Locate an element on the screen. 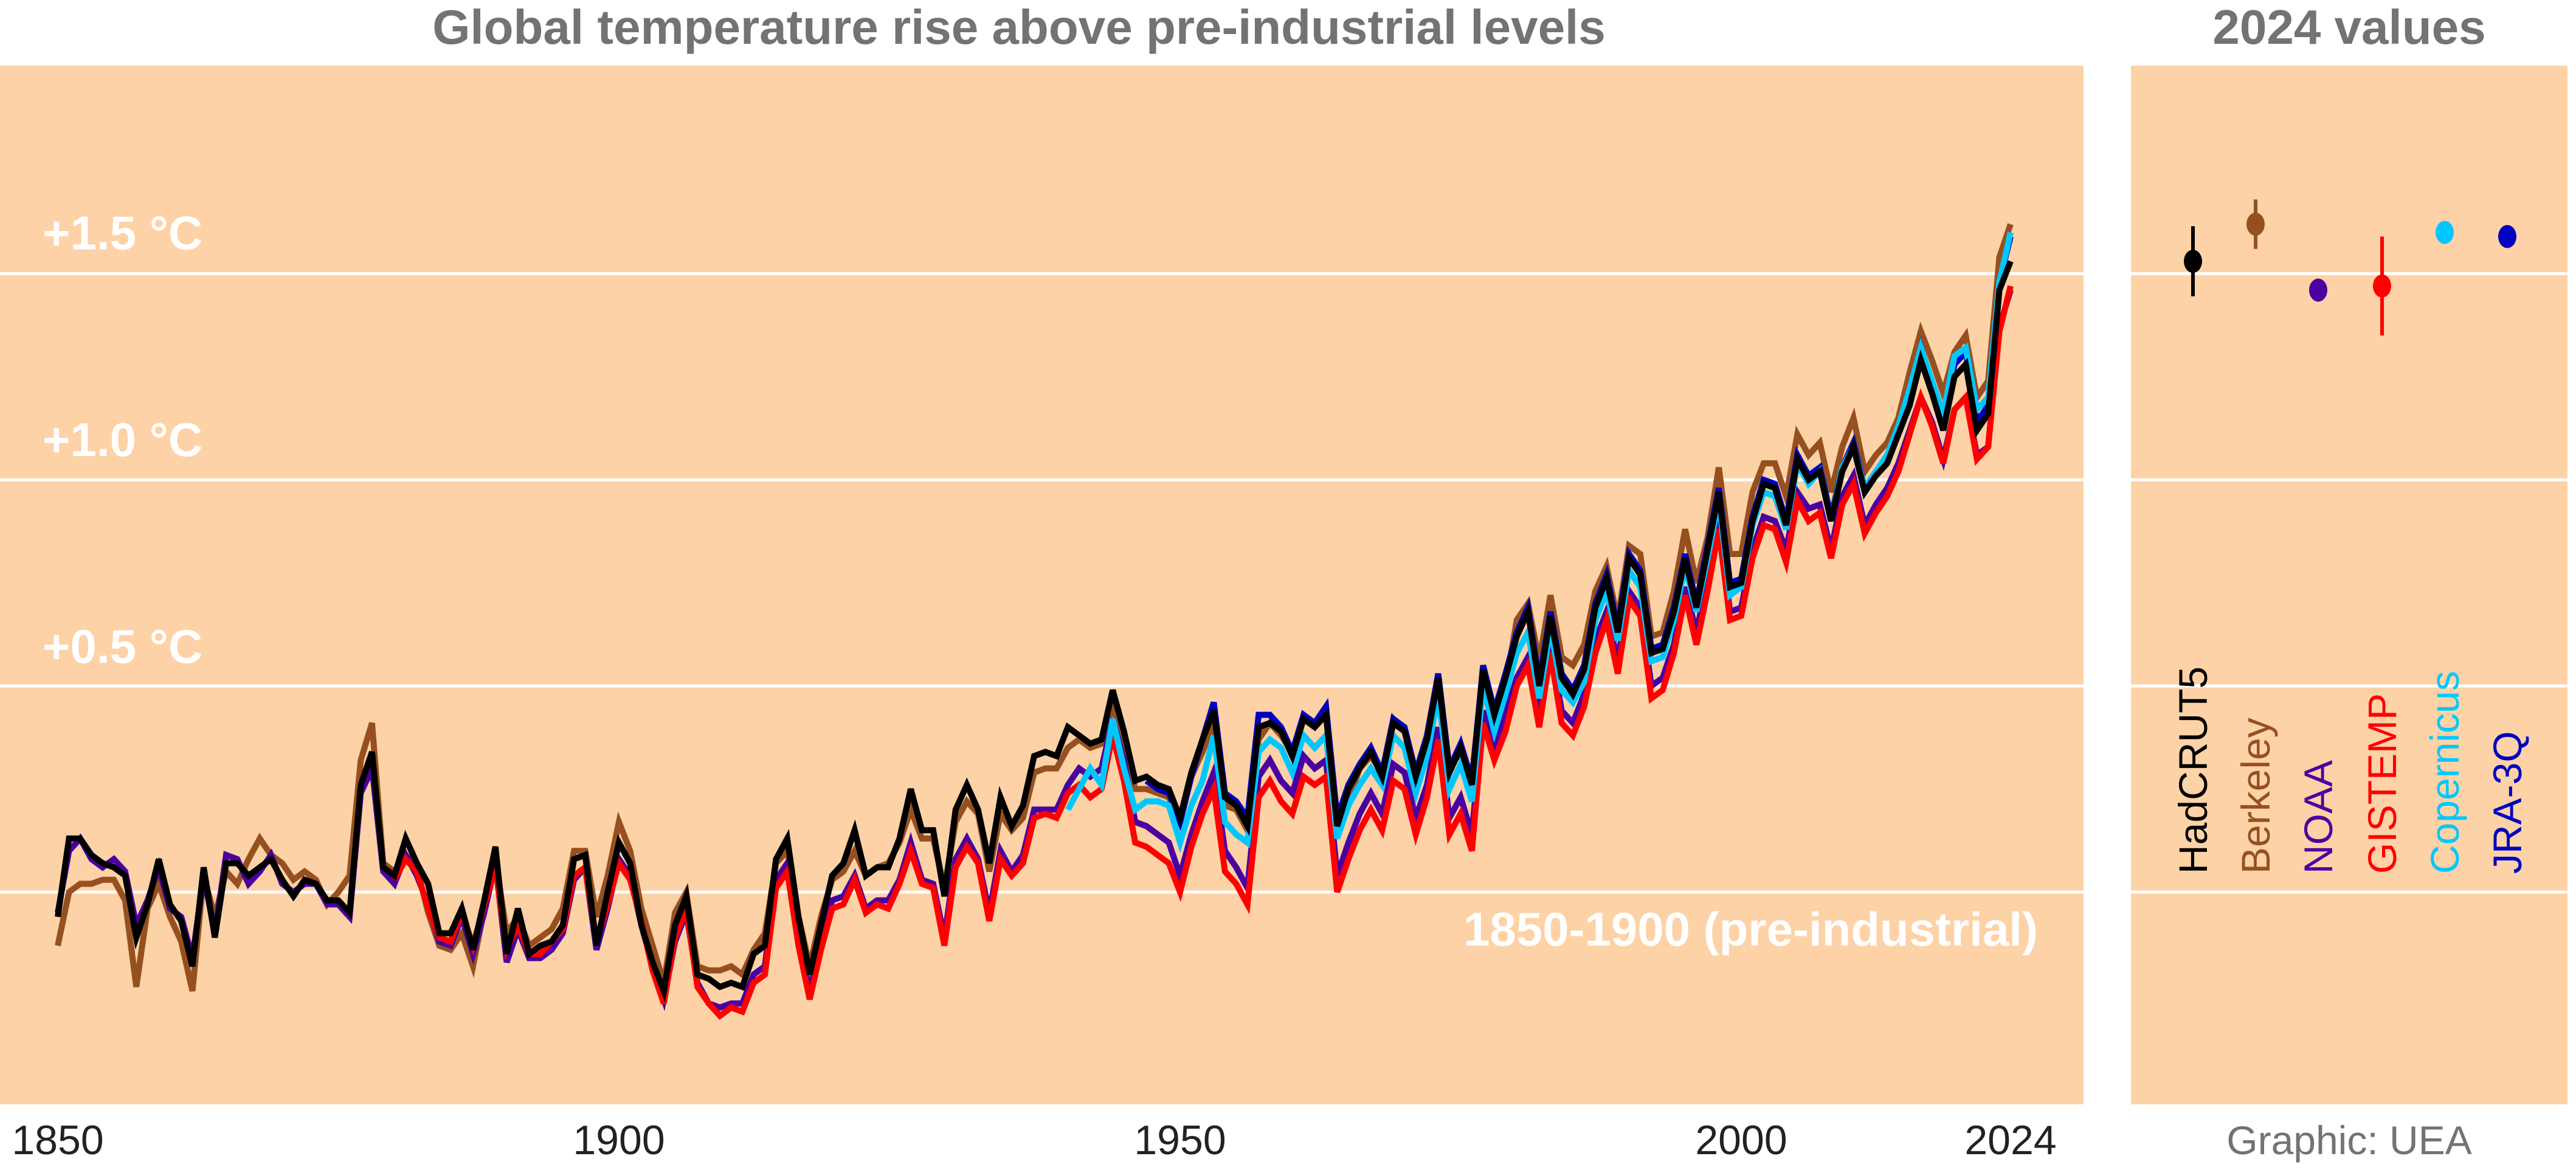  point-hadcrut5 is located at coordinates (2193, 261).